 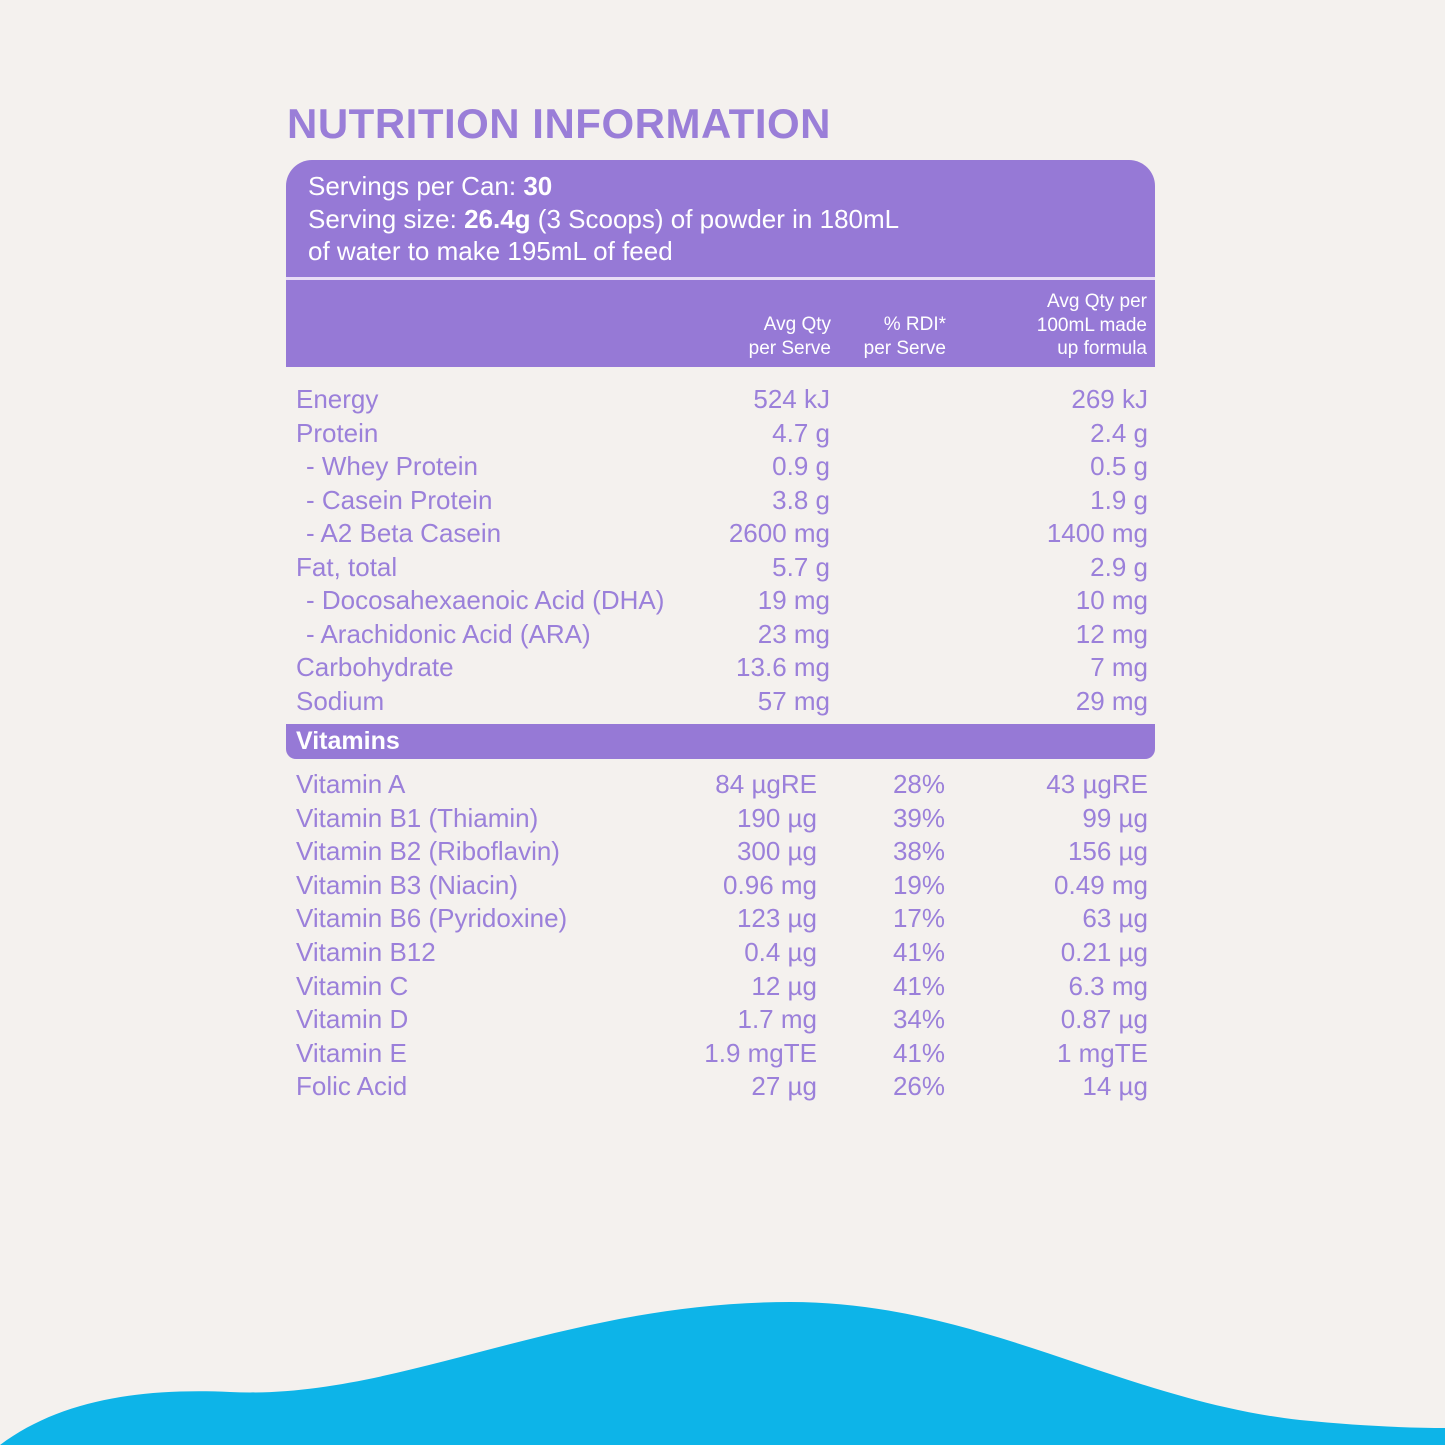 I want to click on per-100ml-value: 0.5 g, so click(x=1119, y=466).